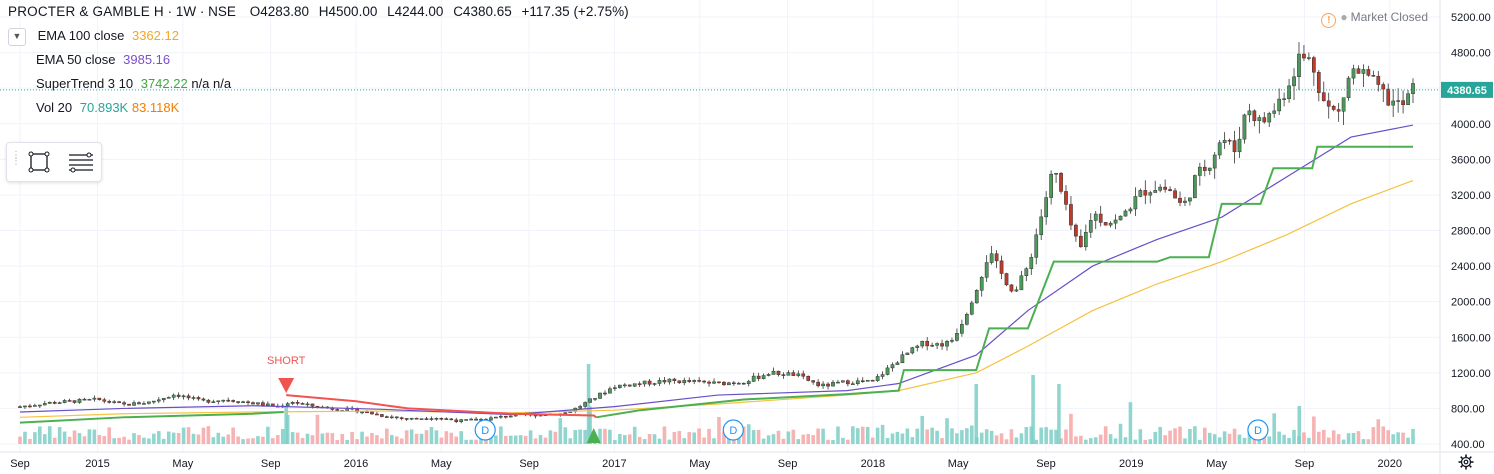 This screenshot has height=474, width=1494. What do you see at coordinates (186, 11) in the screenshot?
I see `interval-label: 1W` at bounding box center [186, 11].